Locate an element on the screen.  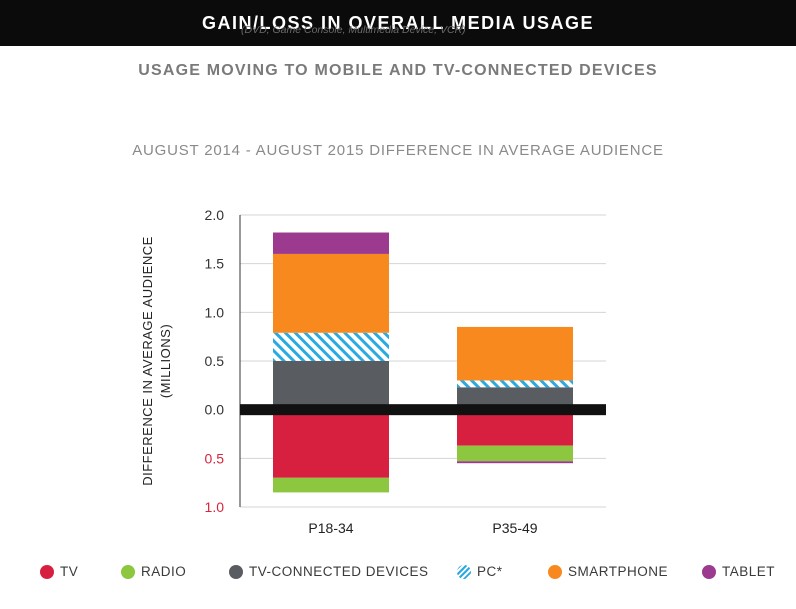
x-category-label: P18-34 is located at coordinates (330, 528).